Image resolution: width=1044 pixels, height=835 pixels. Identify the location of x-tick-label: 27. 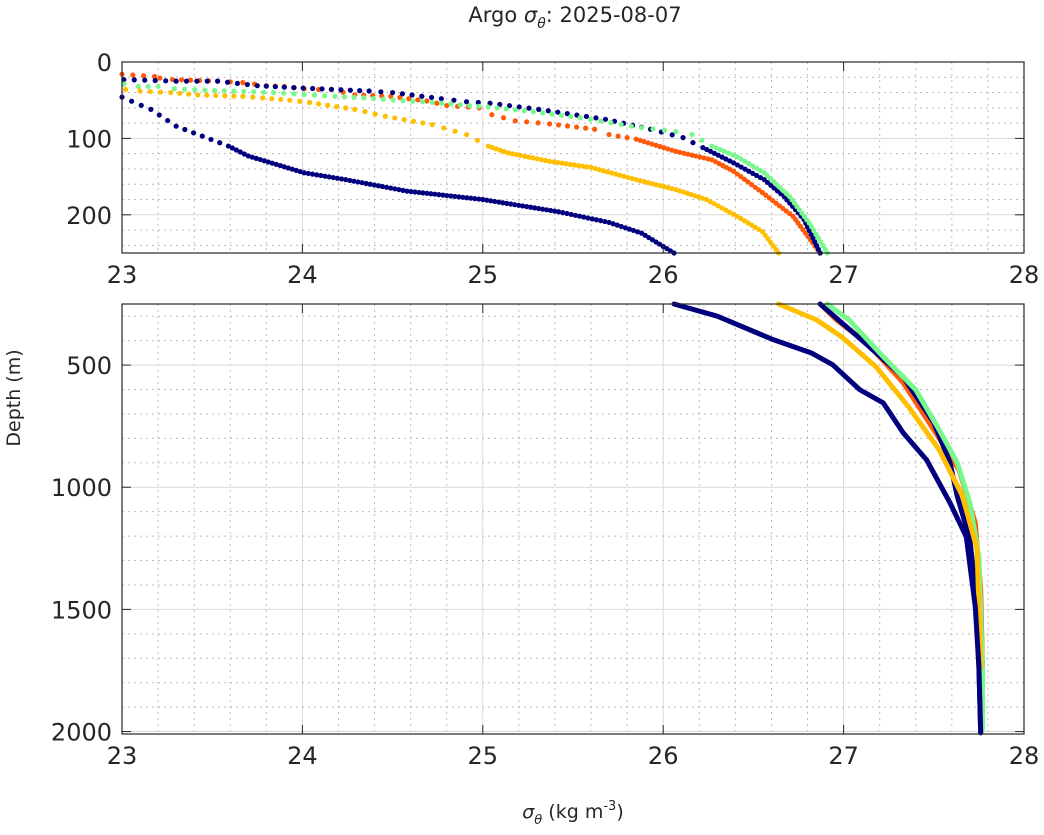
(843, 756).